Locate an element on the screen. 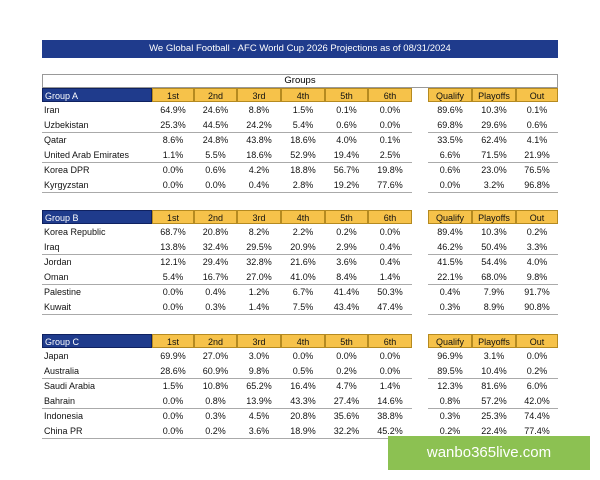 The image size is (600, 480). cell-value: 0.3% is located at coordinates (450, 416).